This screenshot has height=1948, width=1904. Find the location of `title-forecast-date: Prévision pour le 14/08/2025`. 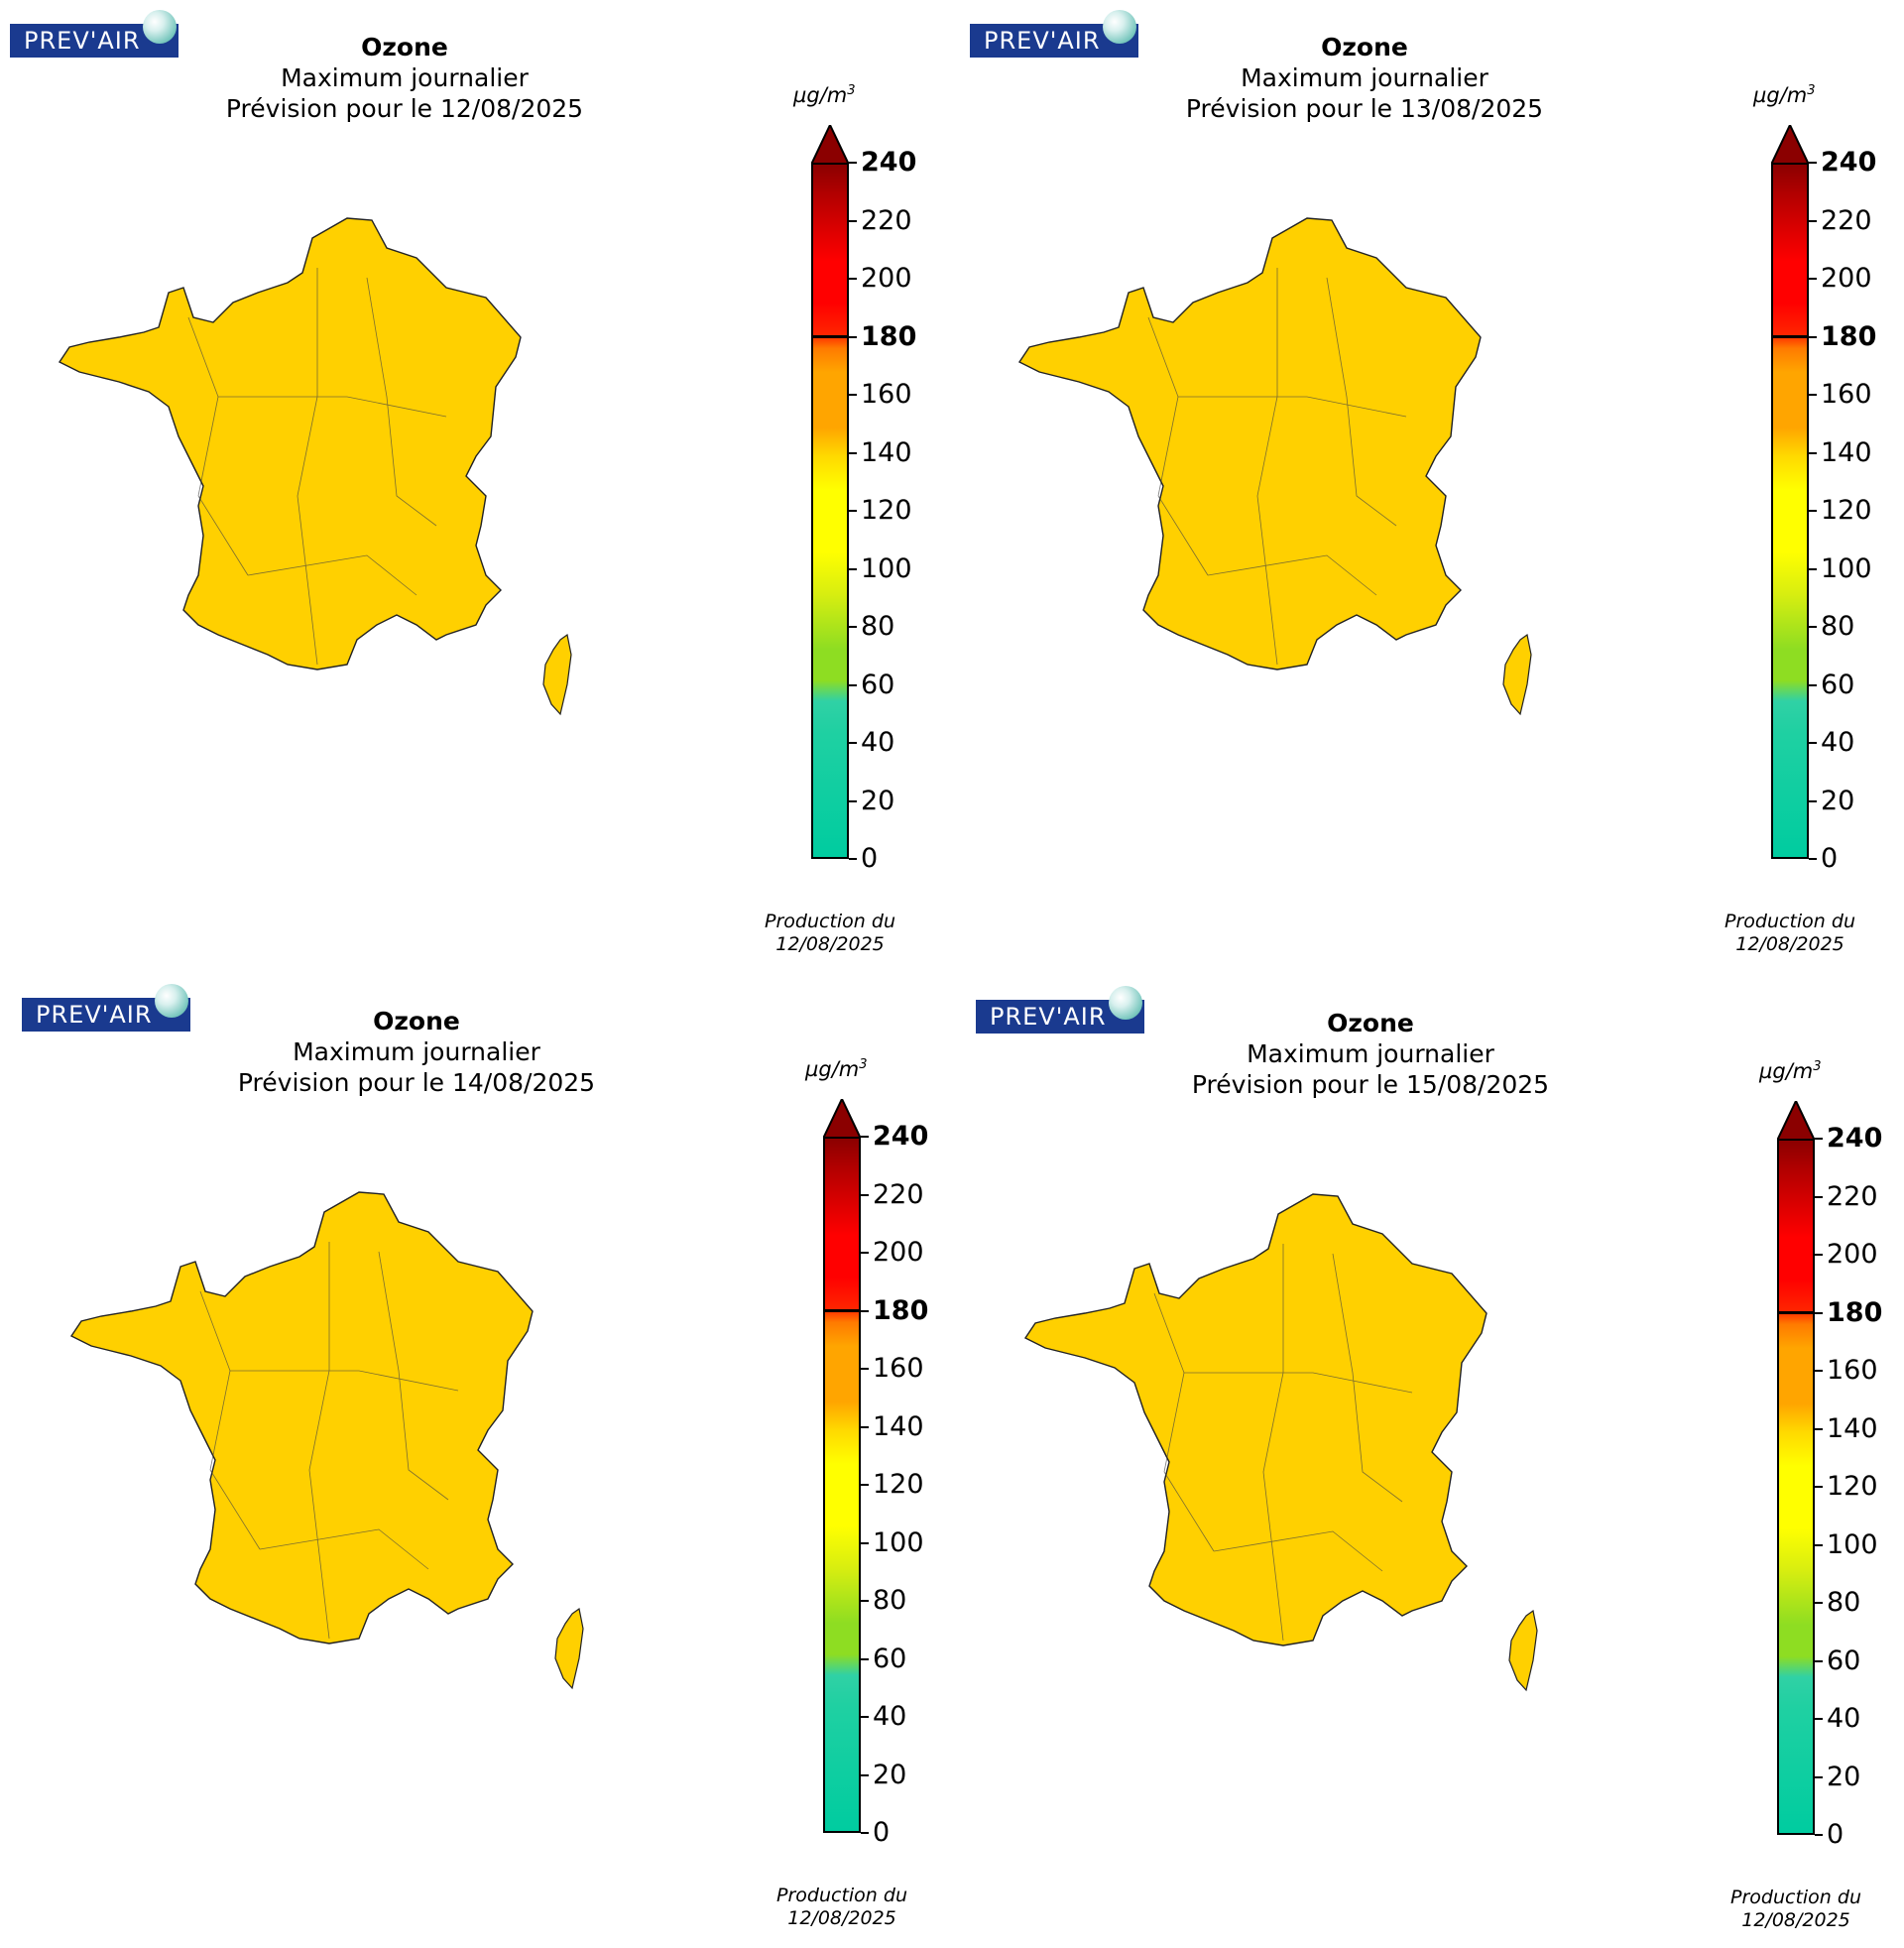

title-forecast-date: Prévision pour le 14/08/2025 is located at coordinates (416, 1082).